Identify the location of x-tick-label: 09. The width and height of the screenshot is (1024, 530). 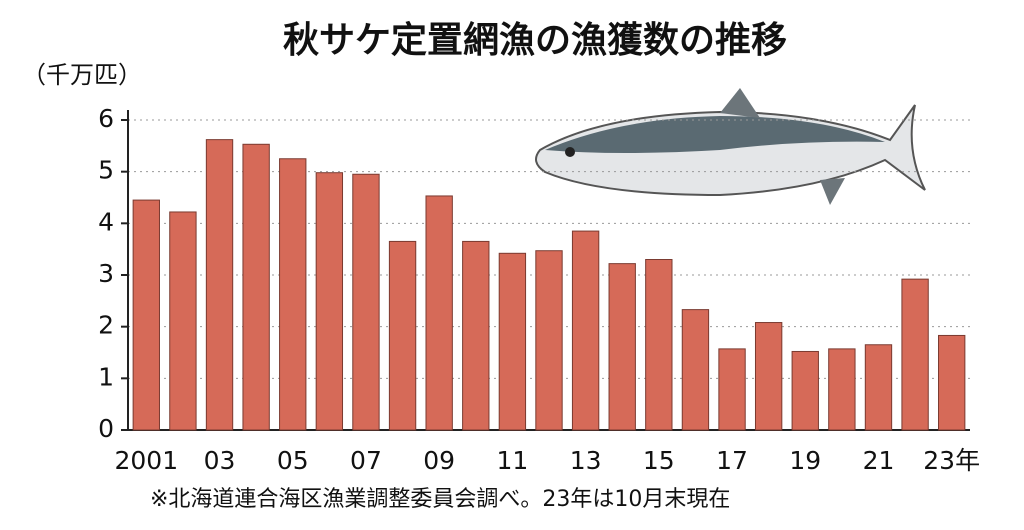
(439, 460).